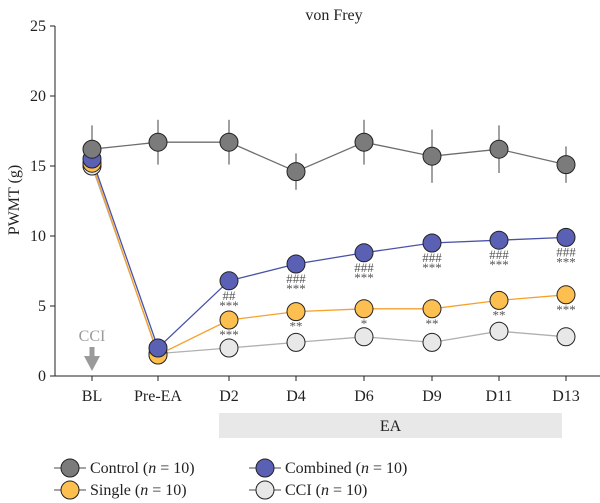  Describe the element at coordinates (38, 236) in the screenshot. I see `y-tick-label: 10` at that location.